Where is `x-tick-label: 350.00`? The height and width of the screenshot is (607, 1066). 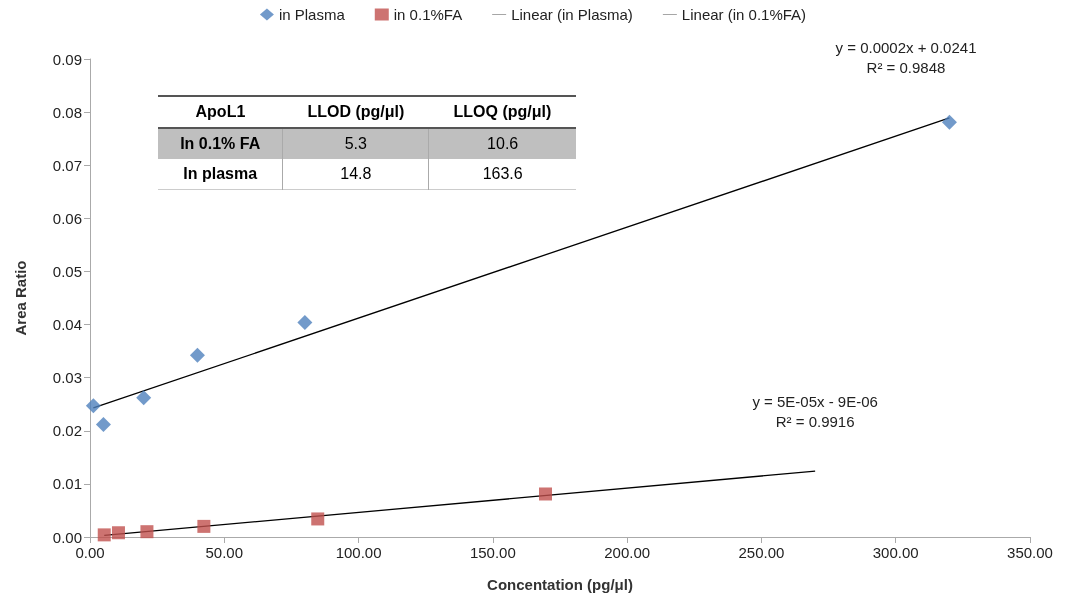 x-tick-label: 350.00 is located at coordinates (1030, 552).